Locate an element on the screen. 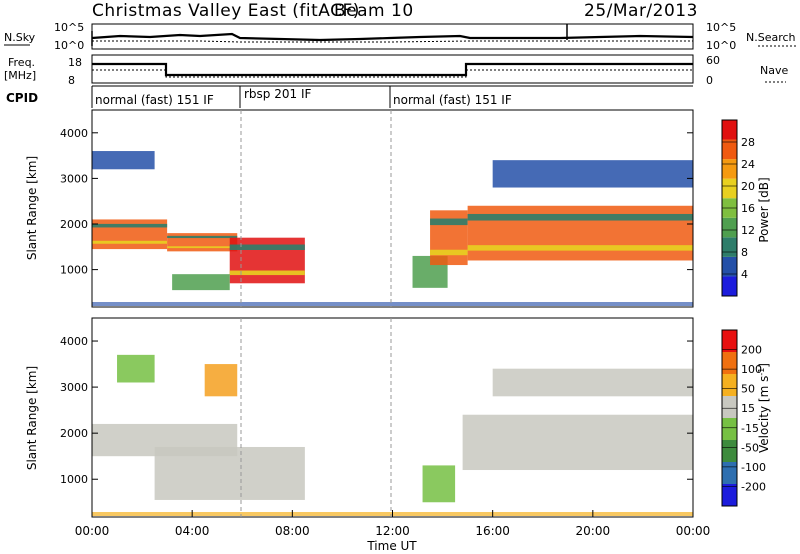 The height and width of the screenshot is (554, 800). x-tick-label: 04:00 is located at coordinates (192, 531).